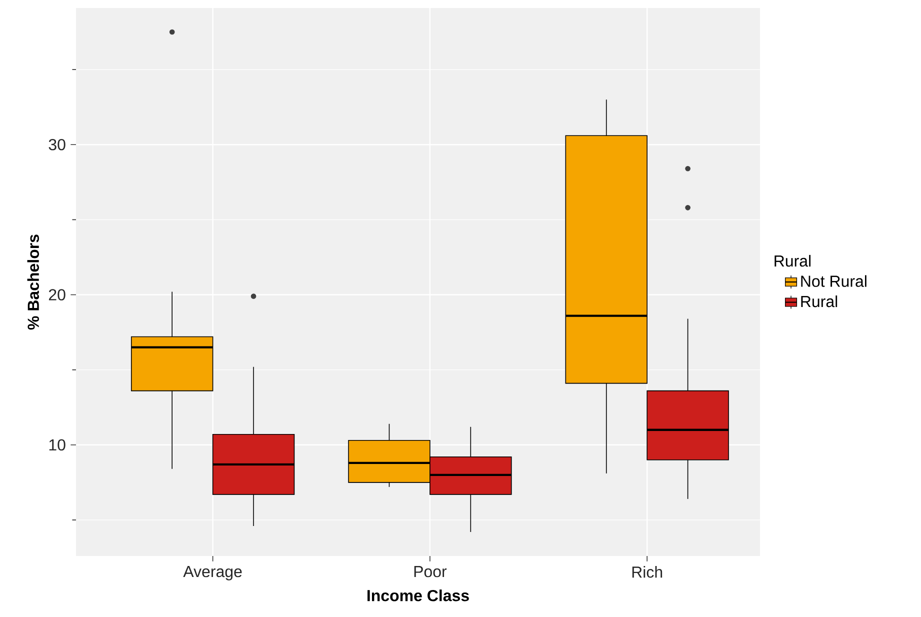 The image size is (921, 617). What do you see at coordinates (430, 572) in the screenshot?
I see `x-tick-label: Poor` at bounding box center [430, 572].